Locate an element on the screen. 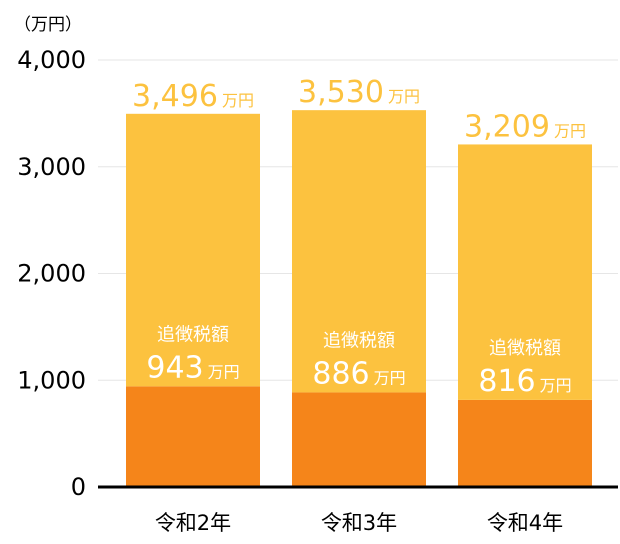 The image size is (620, 544). total-value-label: 3,530 万円 is located at coordinates (359, 92).